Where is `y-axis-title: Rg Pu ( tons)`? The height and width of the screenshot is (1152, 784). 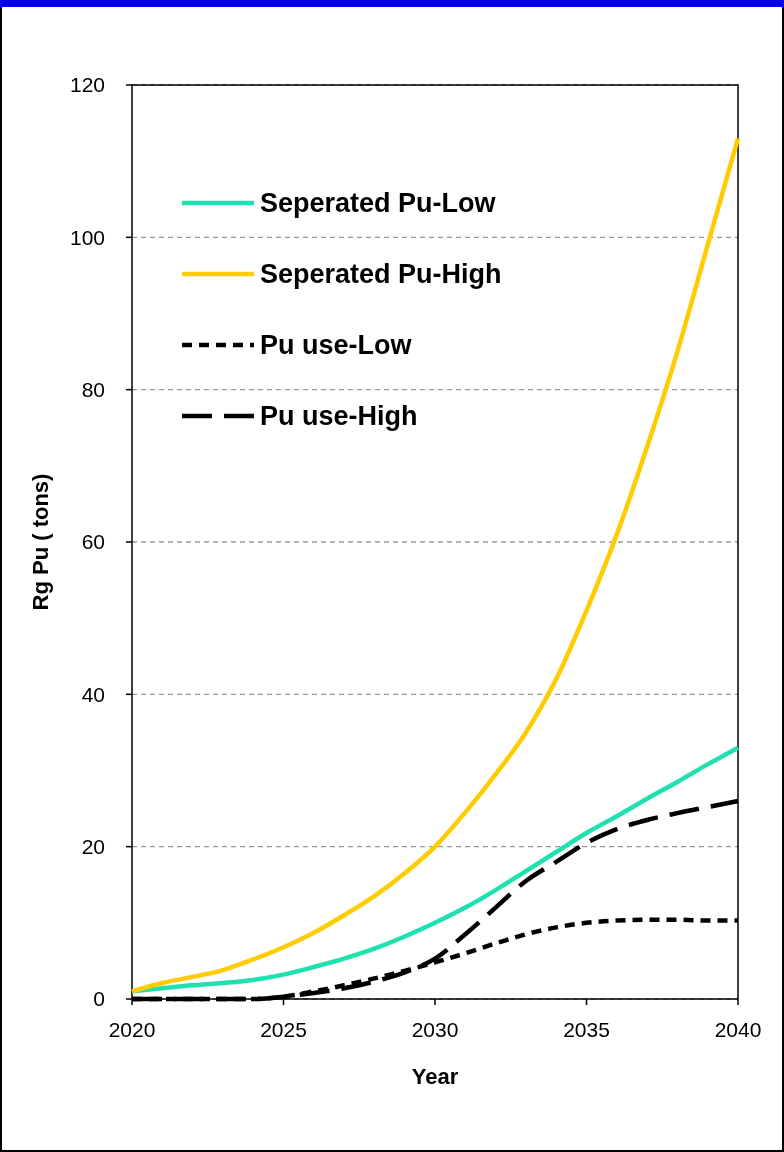 y-axis-title: Rg Pu ( tons) is located at coordinates (40, 542).